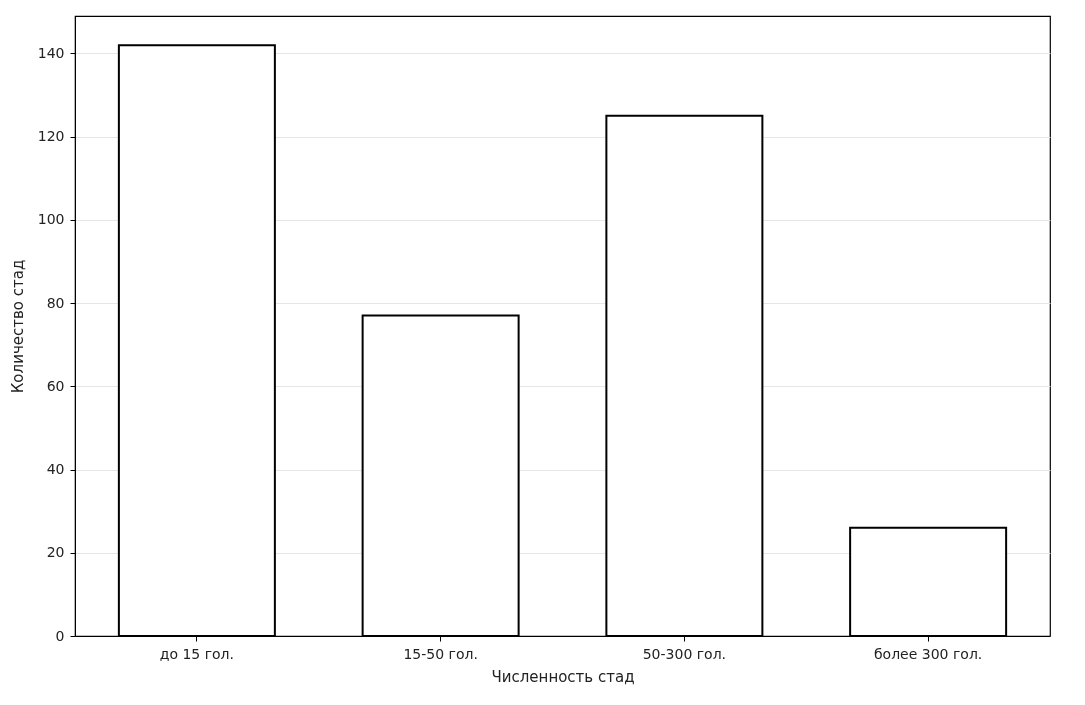  Describe the element at coordinates (55, 385) in the screenshot. I see `y-tick-label: 60` at that location.